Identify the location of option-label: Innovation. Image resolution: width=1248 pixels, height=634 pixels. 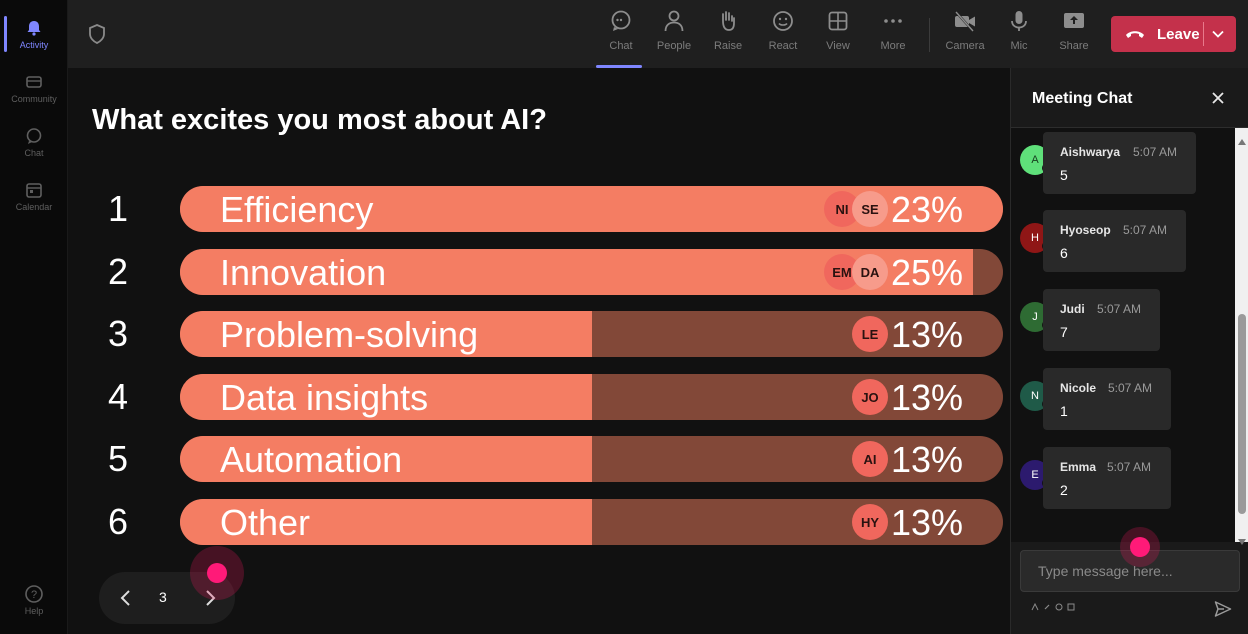
(303, 272).